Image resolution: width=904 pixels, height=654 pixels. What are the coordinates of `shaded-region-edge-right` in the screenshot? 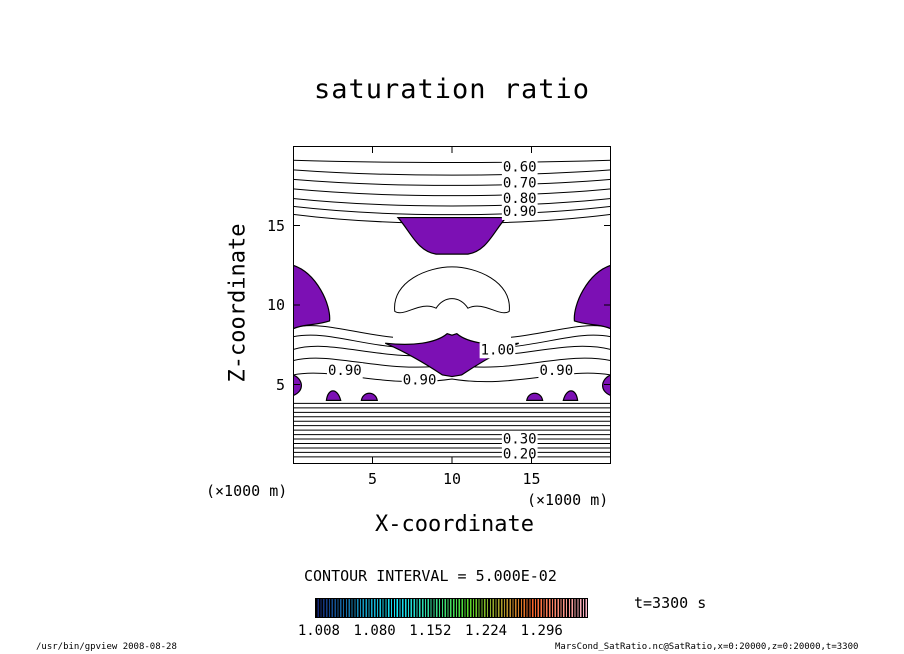 It's located at (606, 385).